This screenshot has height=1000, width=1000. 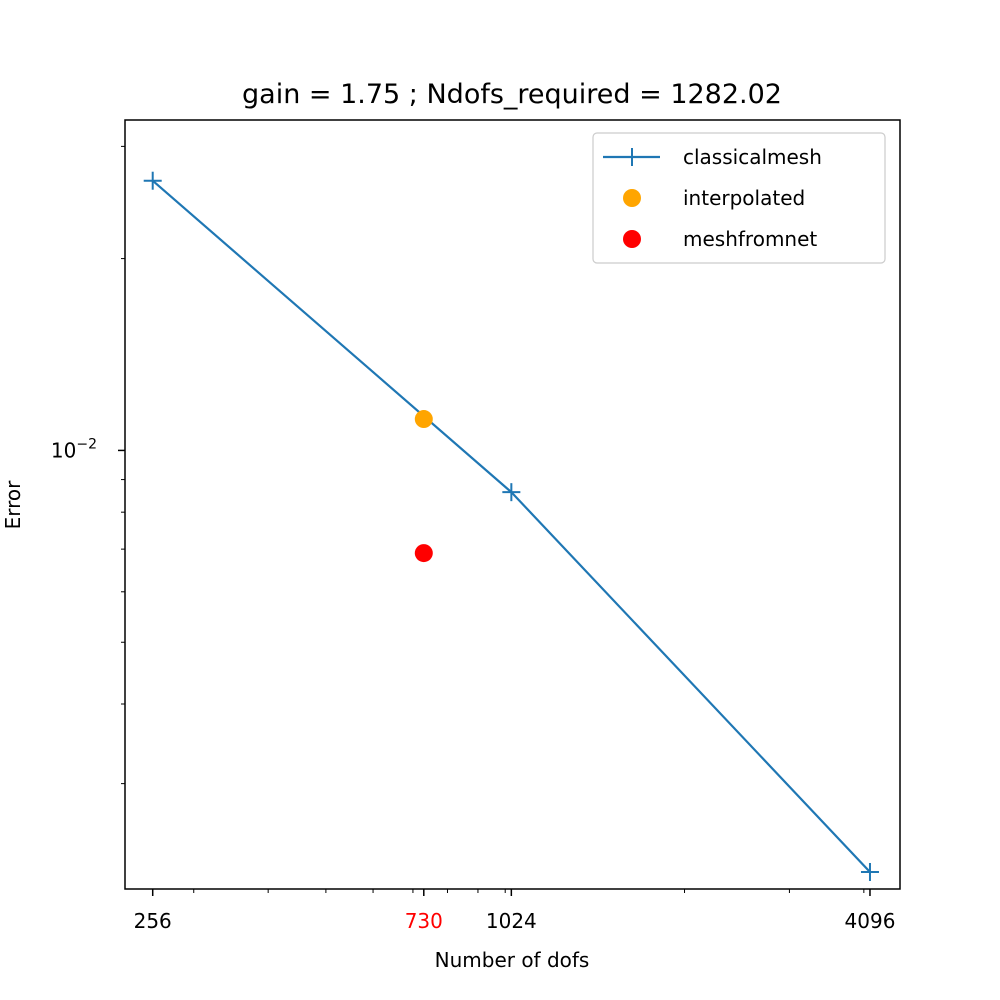 I want to click on legend-swatch-meshfromnet, so click(x=632, y=239).